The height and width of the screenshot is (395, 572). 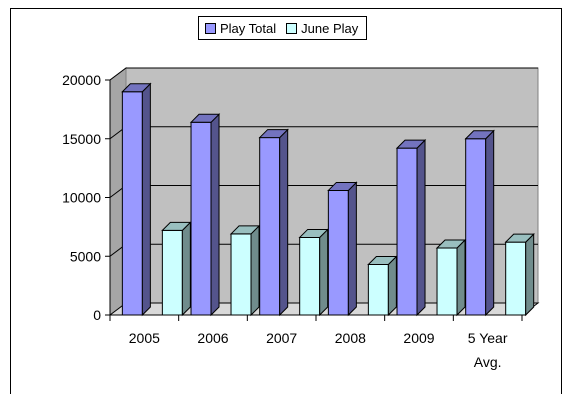 I want to click on x-tick-label: 2008, so click(x=350, y=338).